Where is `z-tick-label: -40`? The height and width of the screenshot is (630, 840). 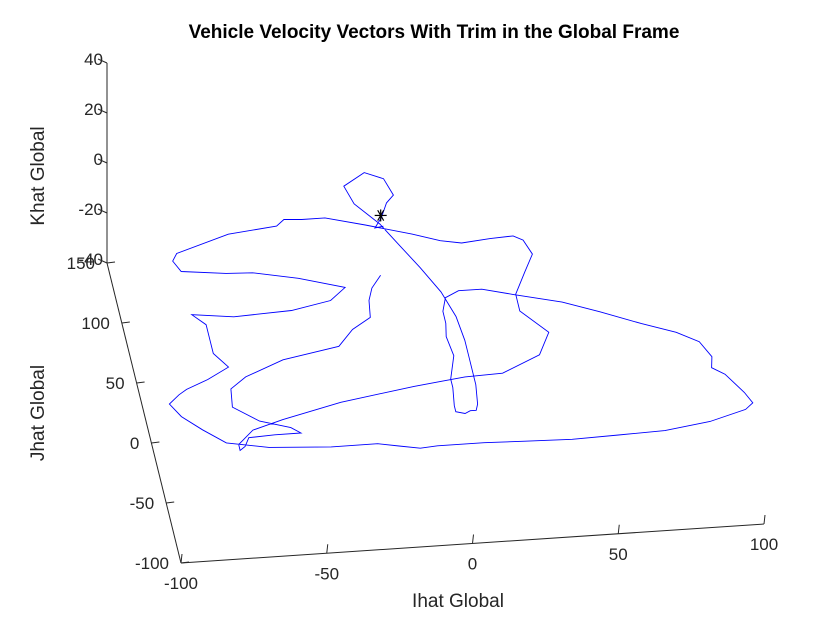
z-tick-label: -40 is located at coordinates (90, 259).